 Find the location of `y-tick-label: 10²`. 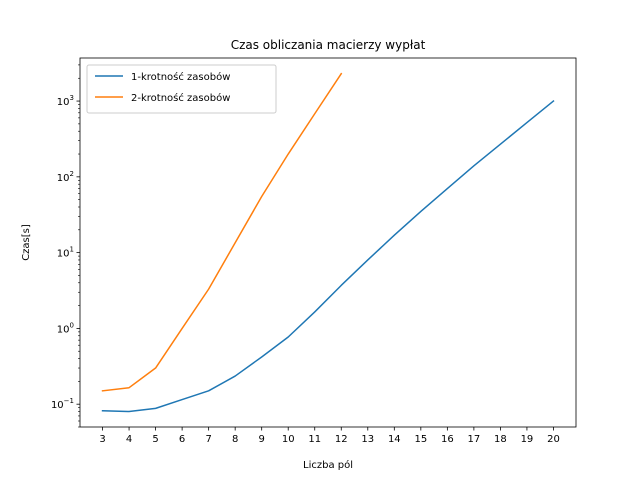

y-tick-label: 10² is located at coordinates (65, 177).